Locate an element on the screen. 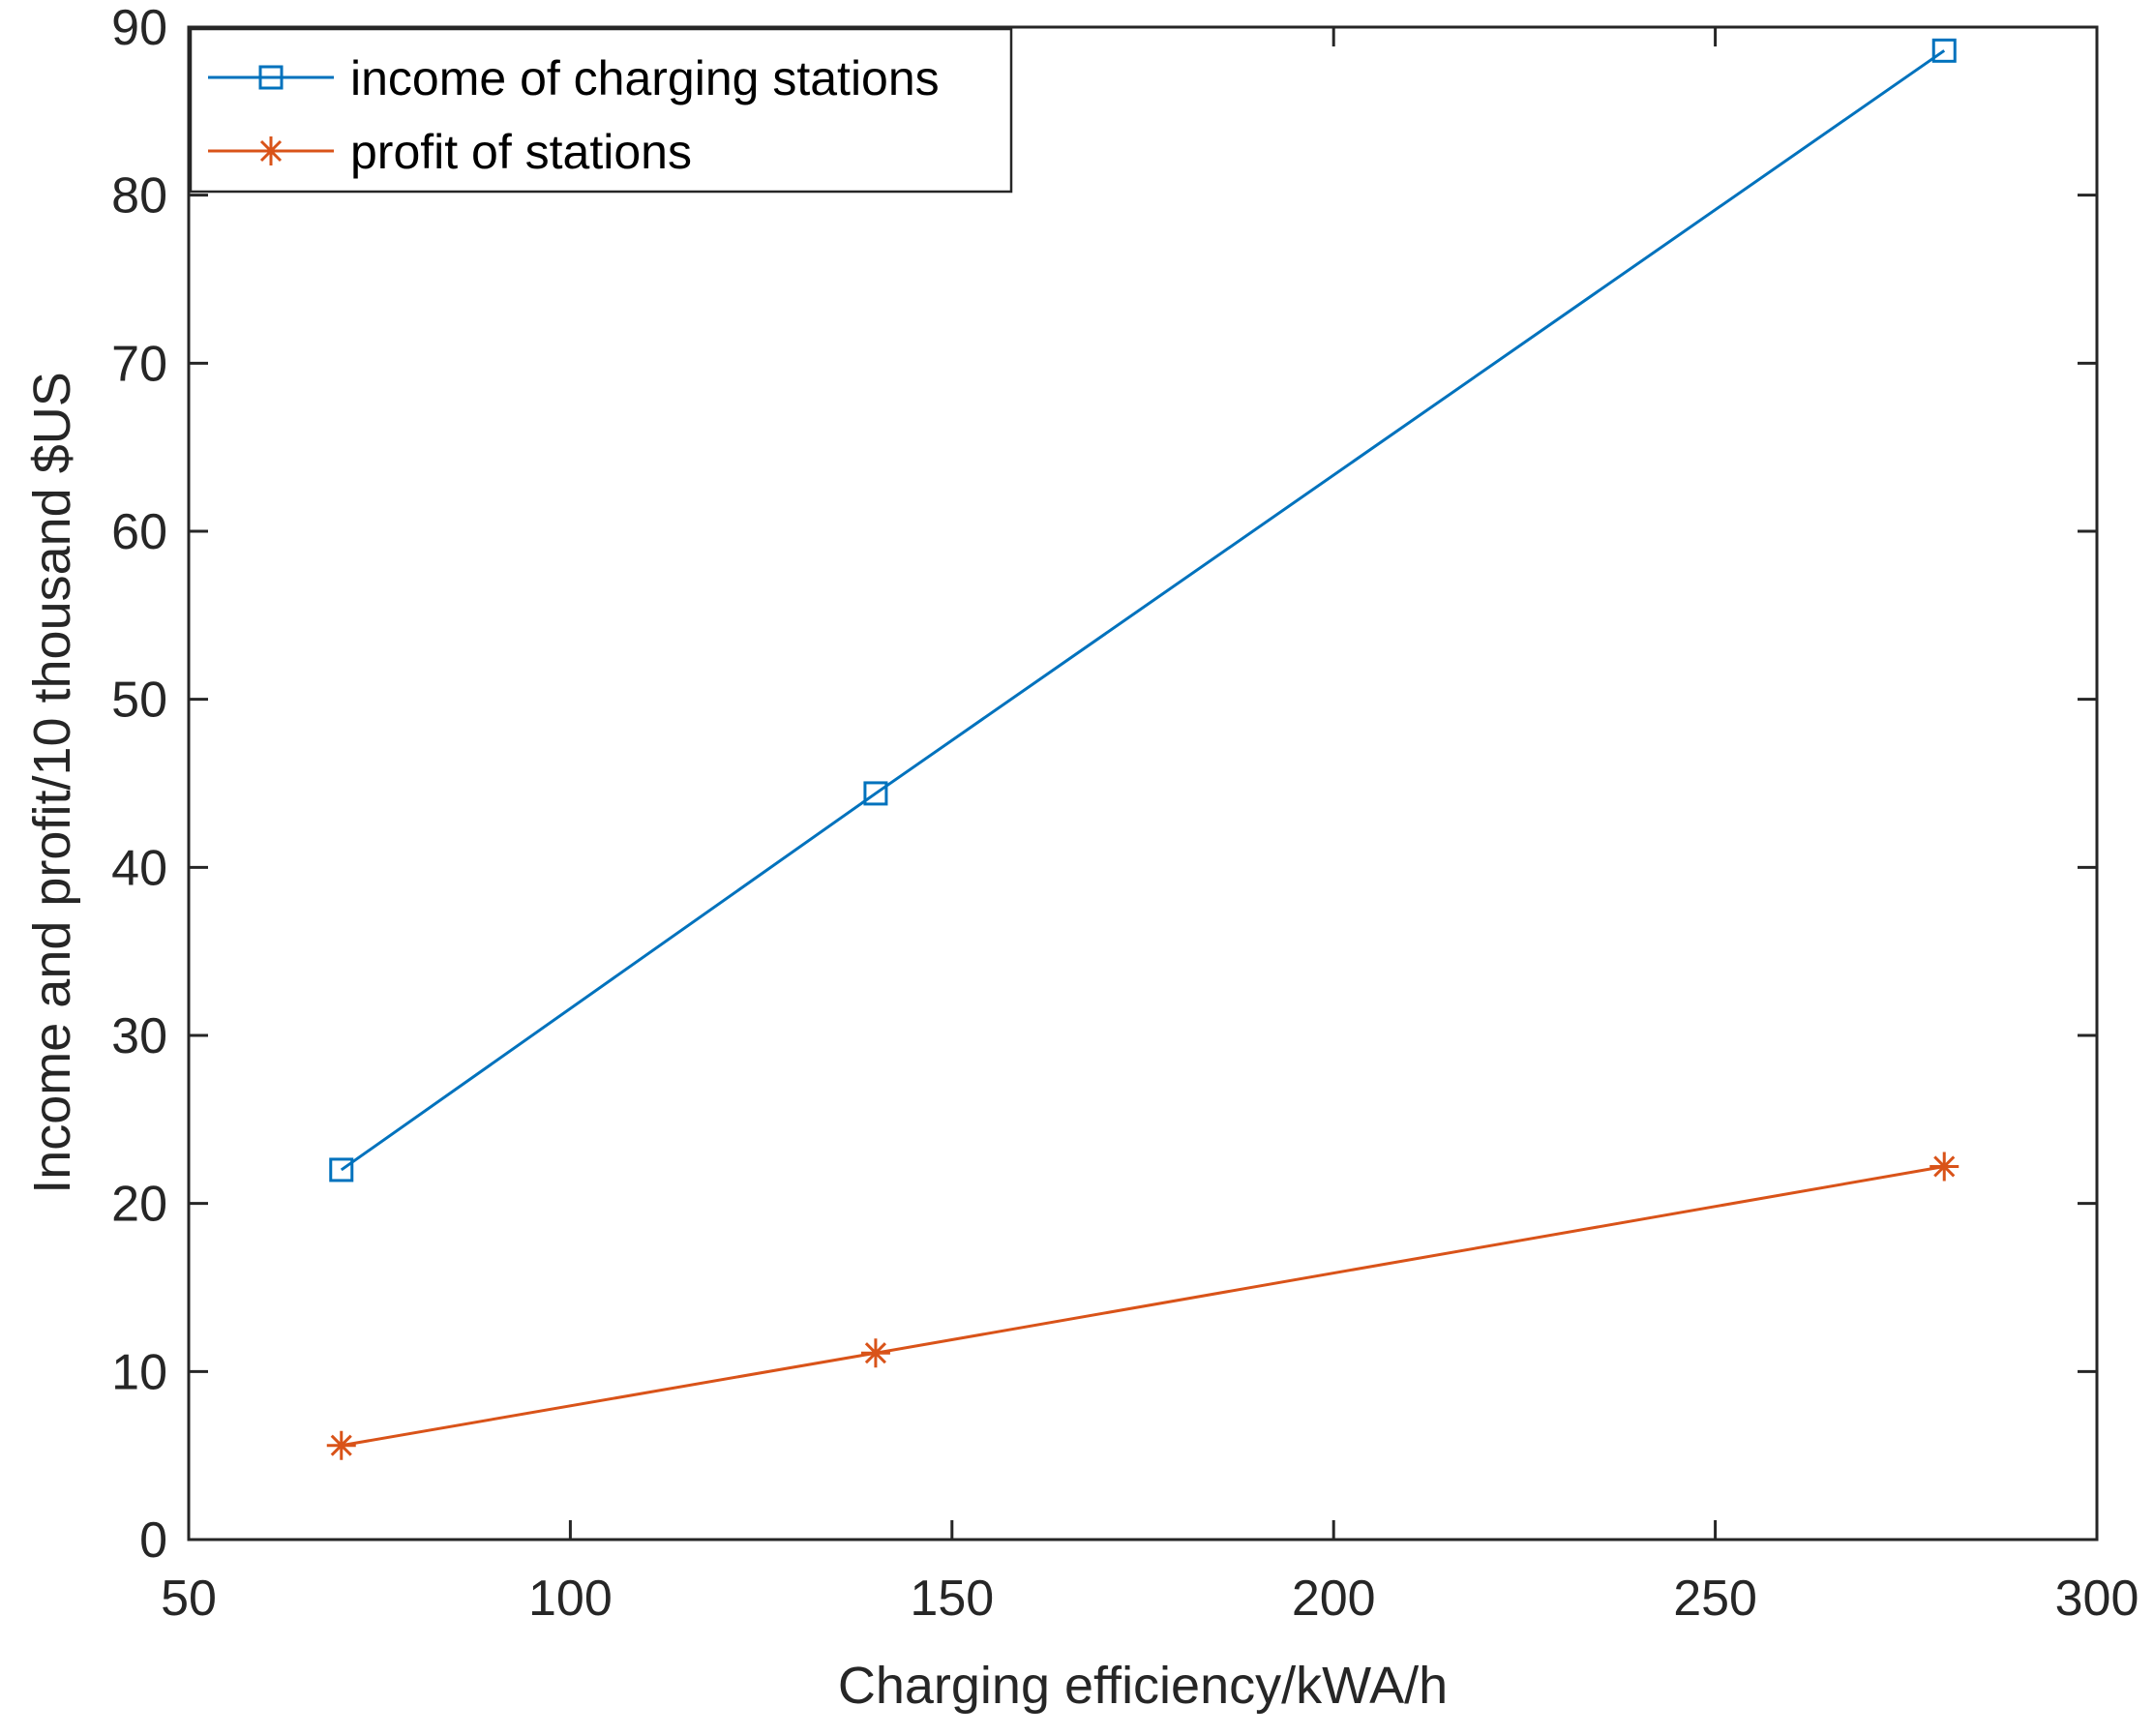  x-tick-label: 150 is located at coordinates (952, 1599).